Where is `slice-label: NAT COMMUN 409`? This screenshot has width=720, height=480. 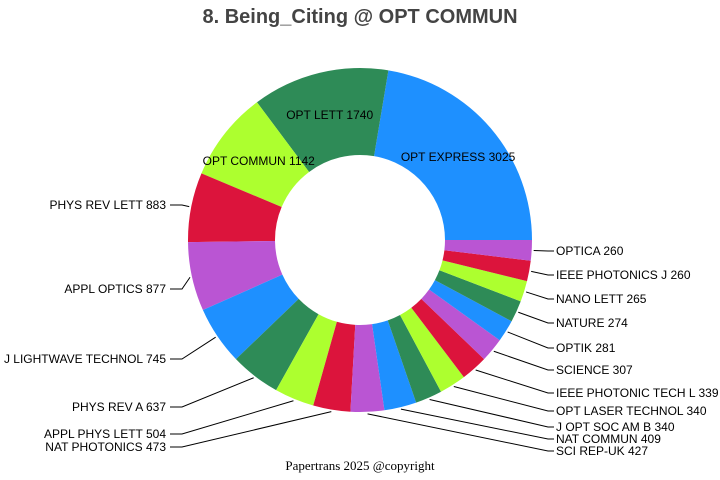 slice-label: NAT COMMUN 409 is located at coordinates (608, 439).